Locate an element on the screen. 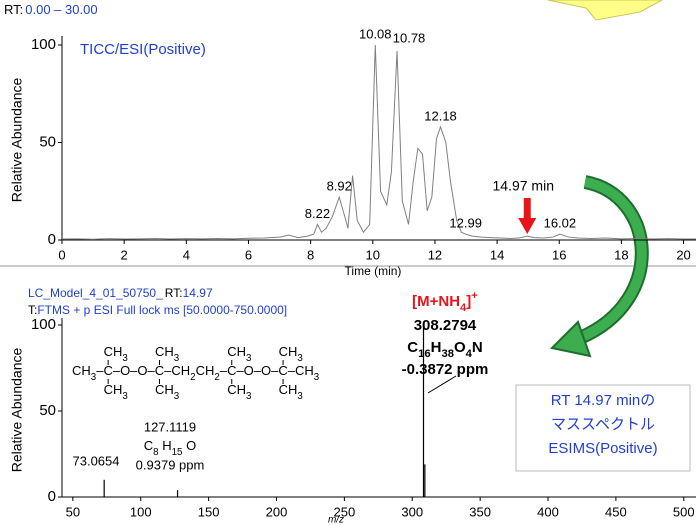 The height and width of the screenshot is (525, 696). x-axis-label: m/z is located at coordinates (336, 520).